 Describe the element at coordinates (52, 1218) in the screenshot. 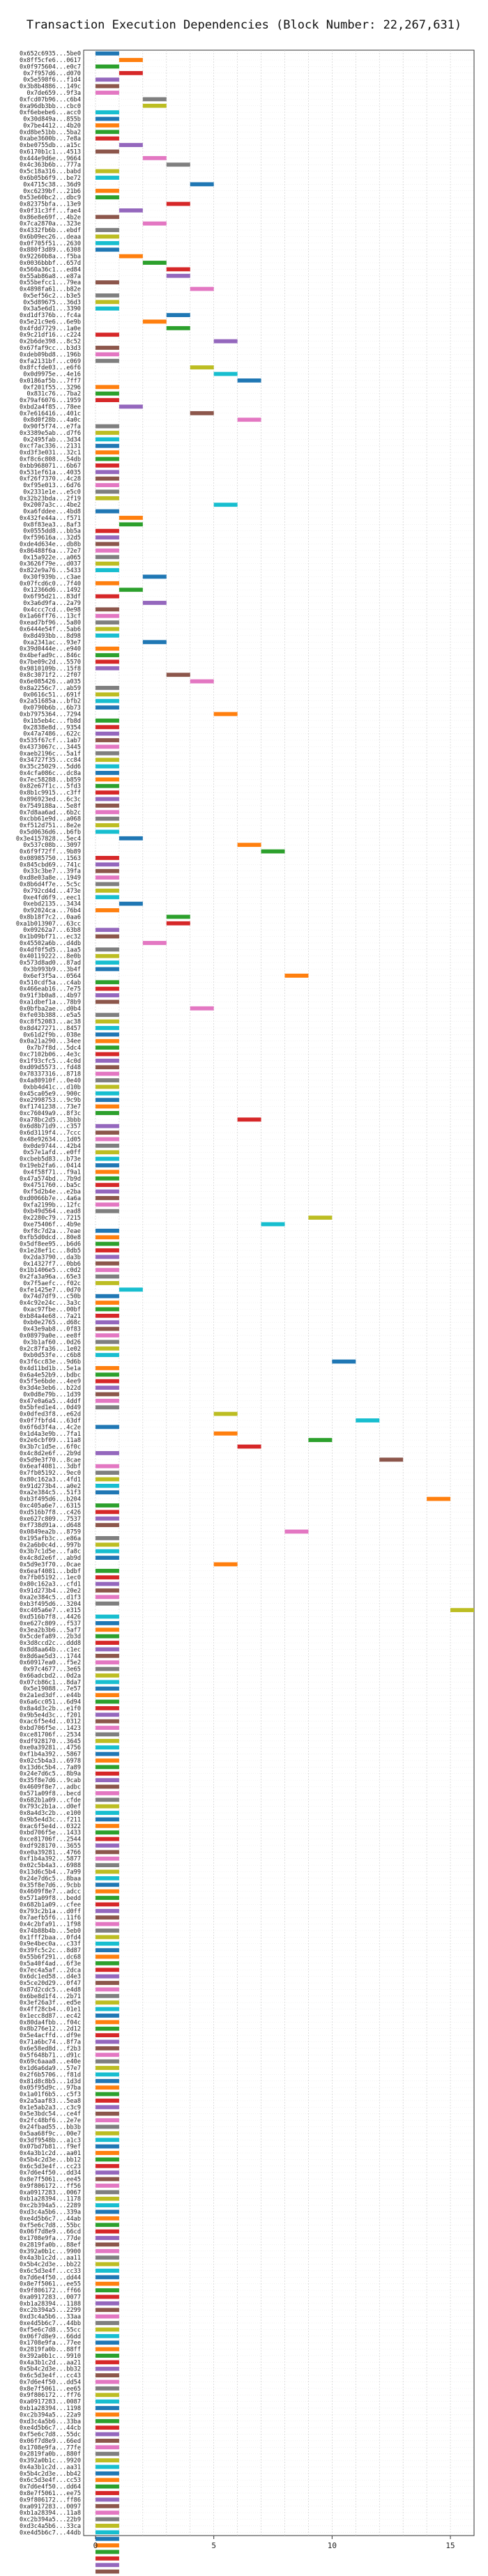

I see `row-label: 0x2280c79...7215` at that location.